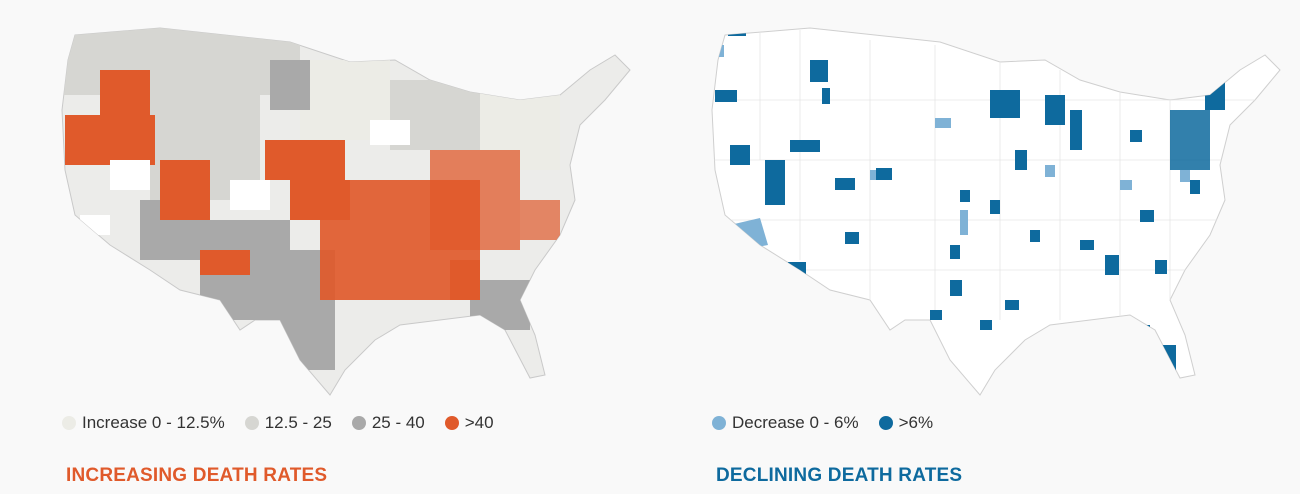 This screenshot has width=1300, height=494. What do you see at coordinates (153, 422) in the screenshot?
I see `legend-label: Increase 0 - 12.5%` at bounding box center [153, 422].